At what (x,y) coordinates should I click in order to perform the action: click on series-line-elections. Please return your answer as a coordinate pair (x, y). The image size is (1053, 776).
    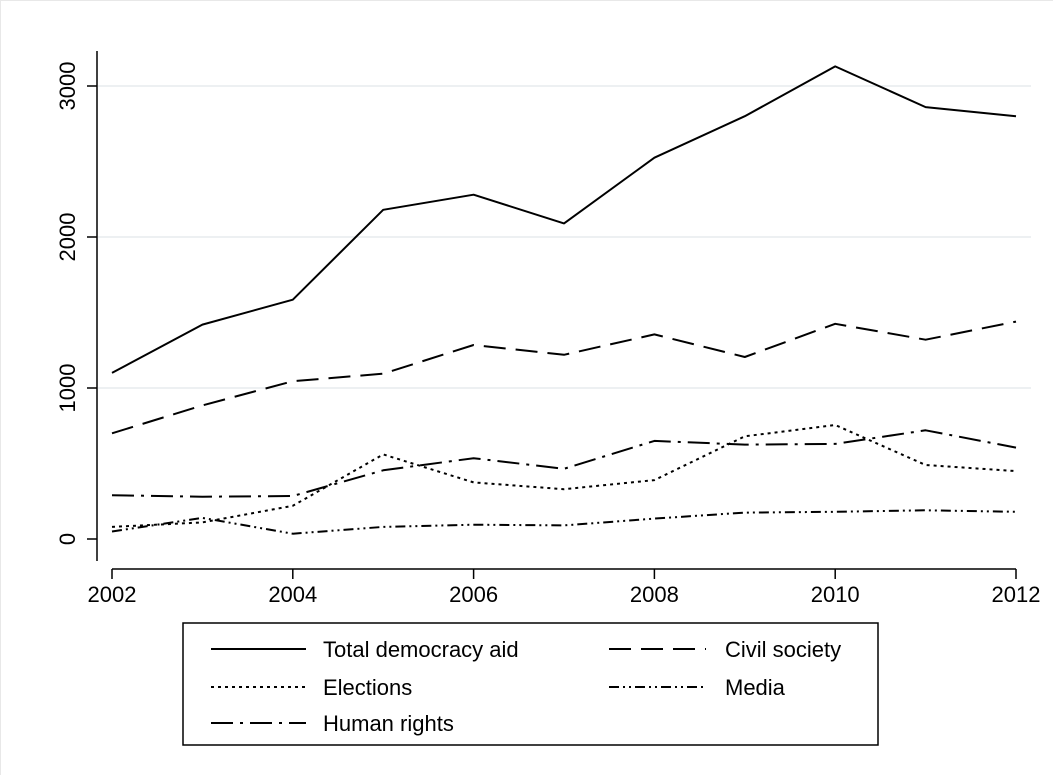
    Looking at the image, I should click on (564, 476).